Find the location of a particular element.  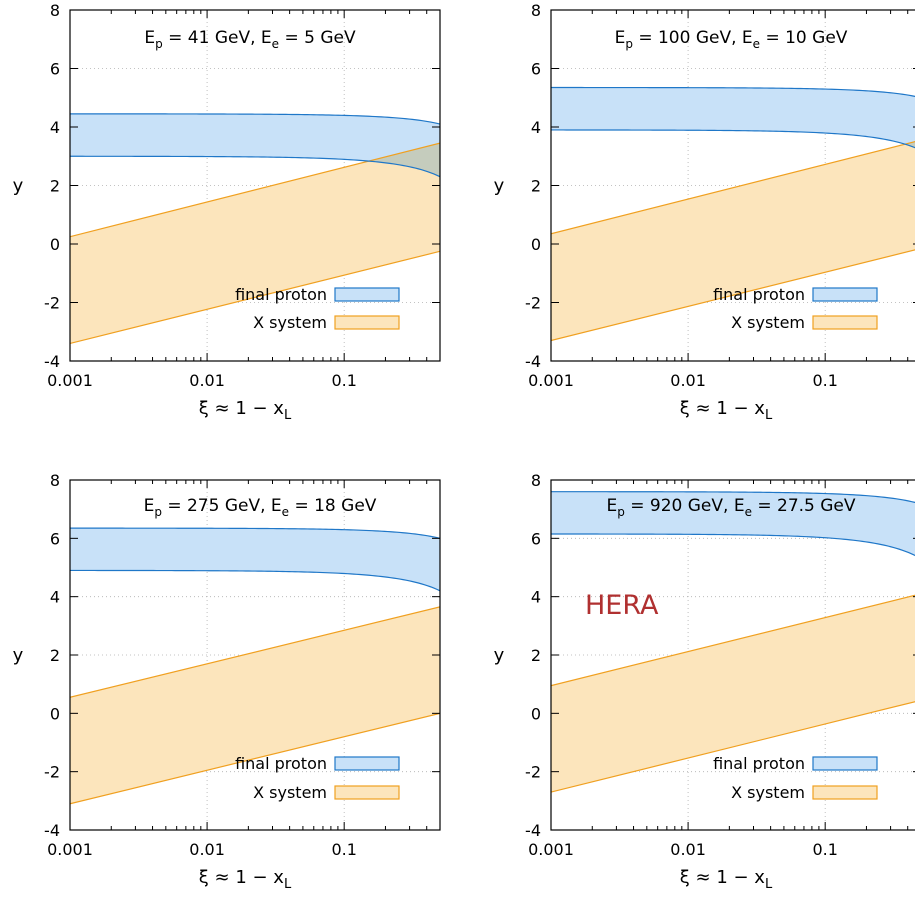

panel-title: Ep = 41 GeV, Ee = 5 GeV is located at coordinates (250, 39).